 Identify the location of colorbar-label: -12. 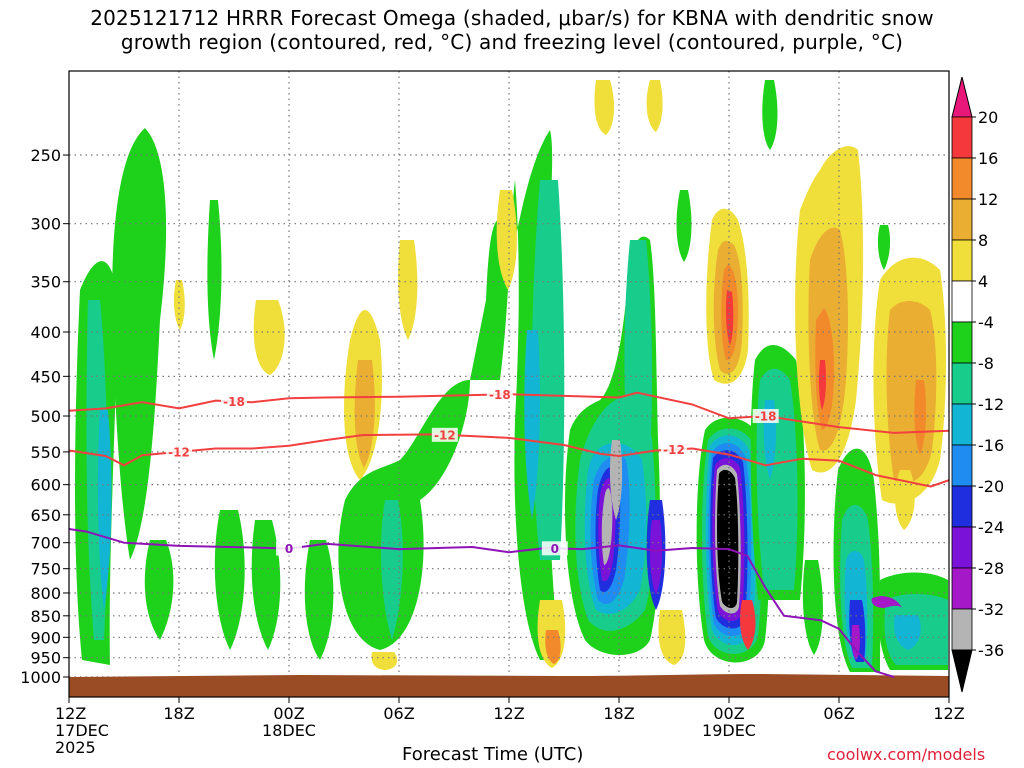
(991, 404).